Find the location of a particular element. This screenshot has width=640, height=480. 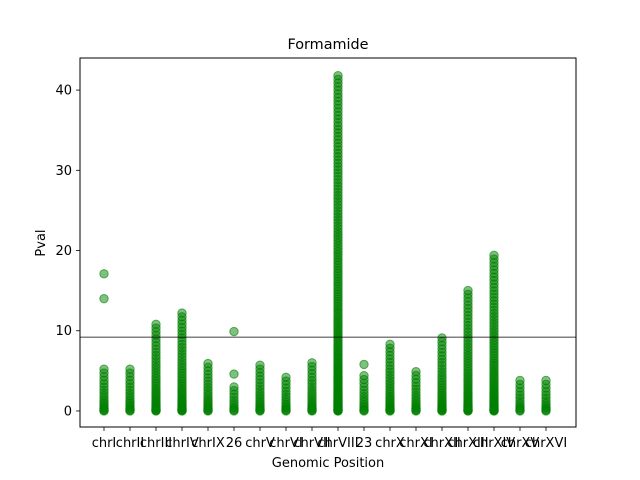

x-tick-label: chrXIII is located at coordinates (467, 443).